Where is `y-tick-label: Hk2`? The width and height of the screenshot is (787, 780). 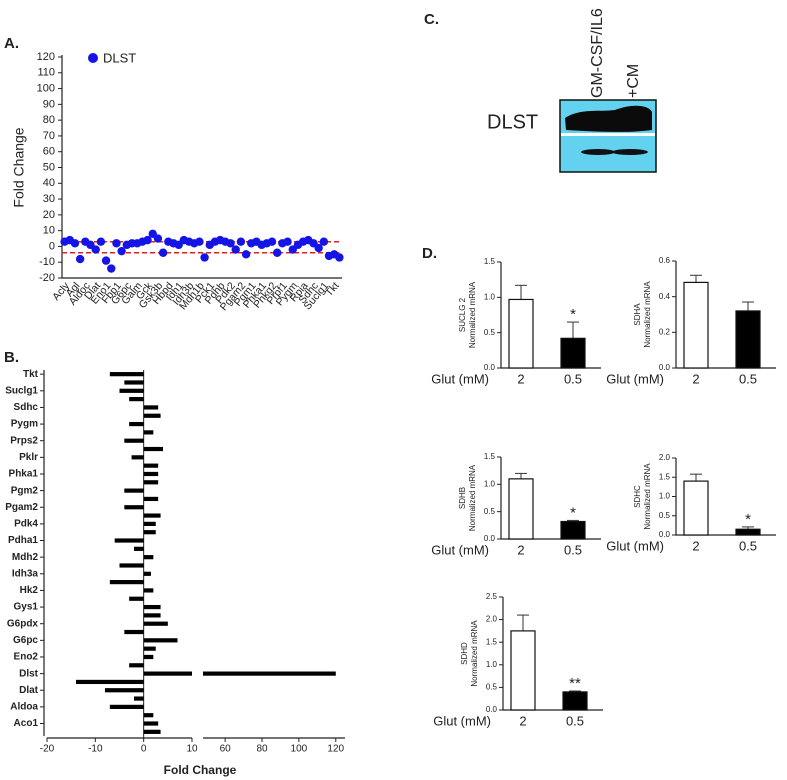
y-tick-label: Hk2 is located at coordinates (29, 590).